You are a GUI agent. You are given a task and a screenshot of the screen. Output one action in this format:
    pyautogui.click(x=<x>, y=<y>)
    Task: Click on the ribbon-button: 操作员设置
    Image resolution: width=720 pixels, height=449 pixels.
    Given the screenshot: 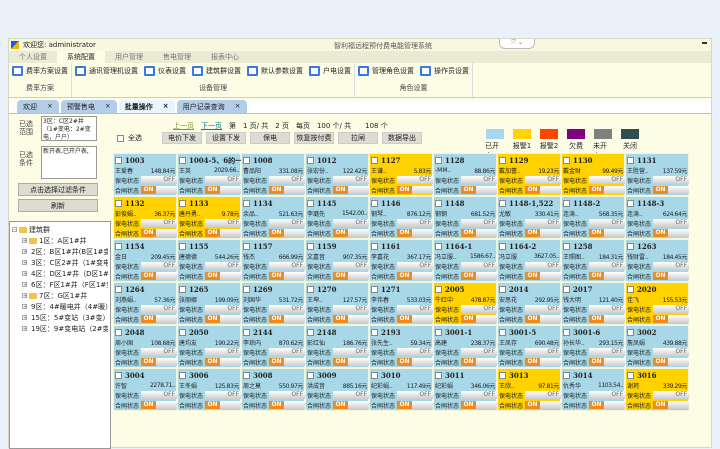 What is the action you would take?
    pyautogui.click(x=444, y=71)
    